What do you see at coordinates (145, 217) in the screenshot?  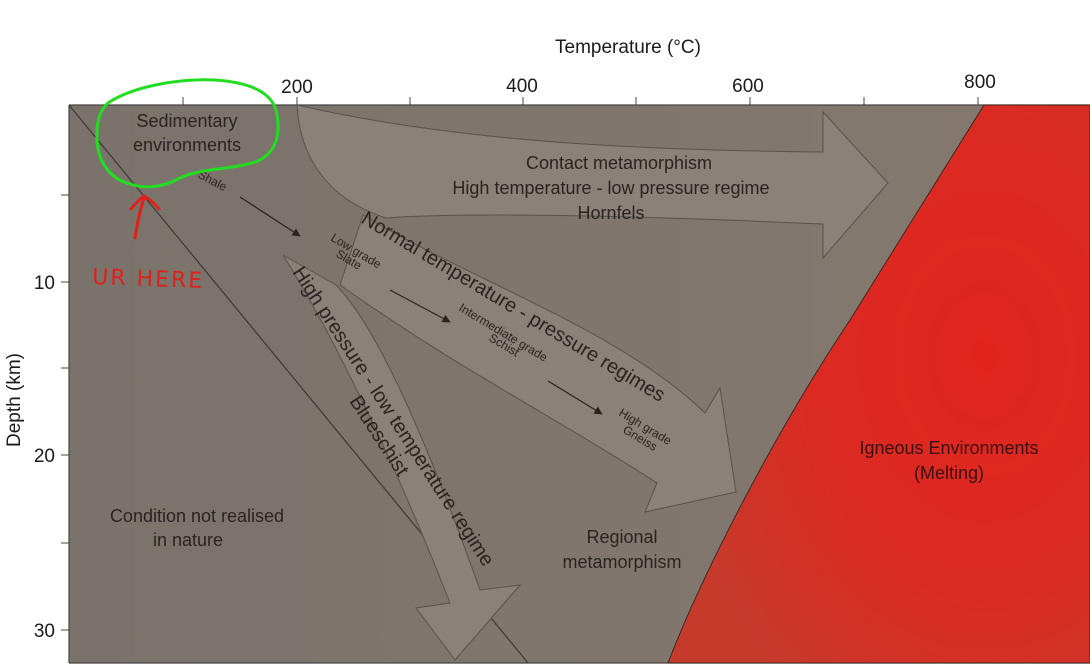 I see `you-are-here-arrow` at bounding box center [145, 217].